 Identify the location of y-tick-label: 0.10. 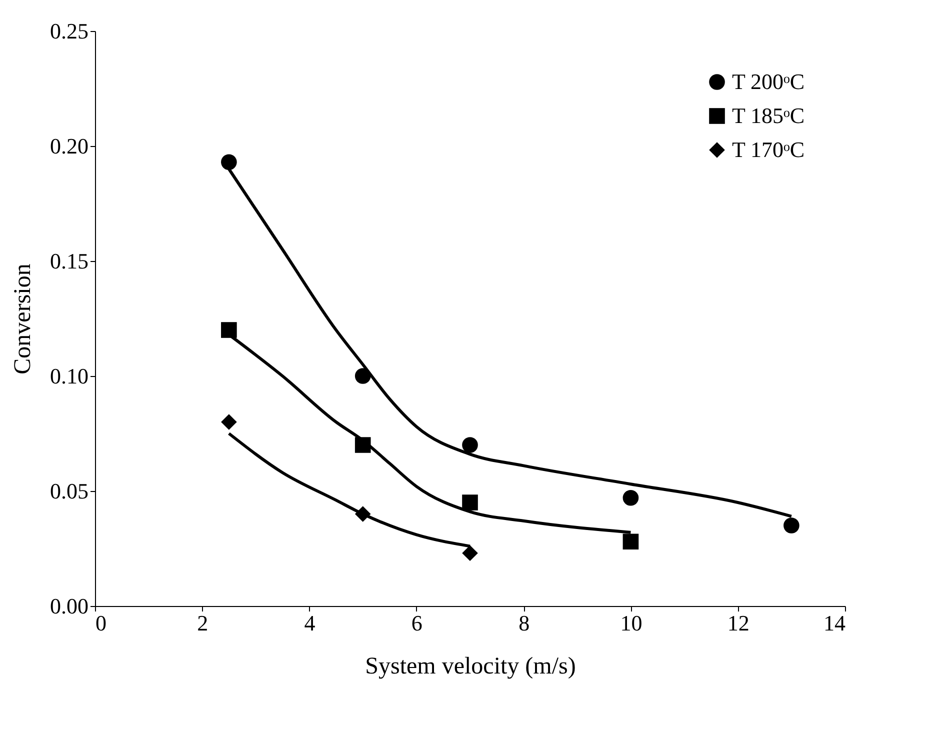
(69, 376).